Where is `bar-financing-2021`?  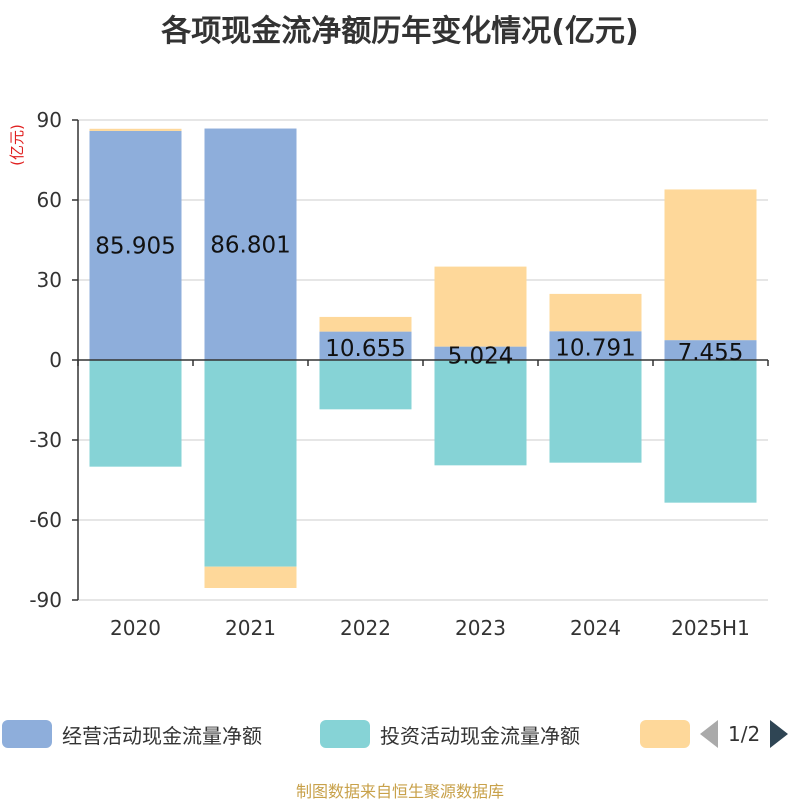
bar-financing-2021 is located at coordinates (250, 577).